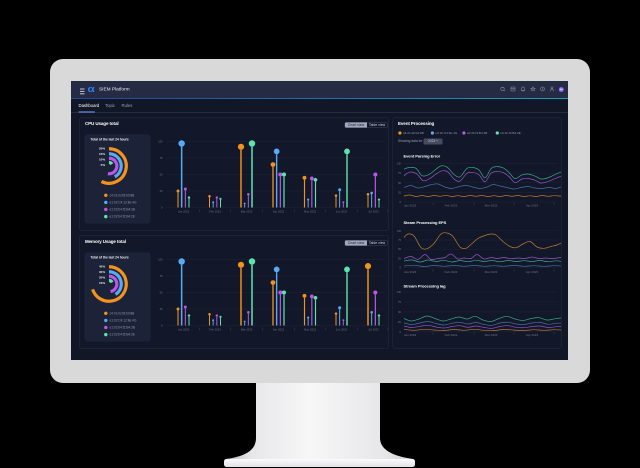  Describe the element at coordinates (510, 133) in the screenshot. I see `svg-text: e0:1b:f2:B4:2E` at that location.